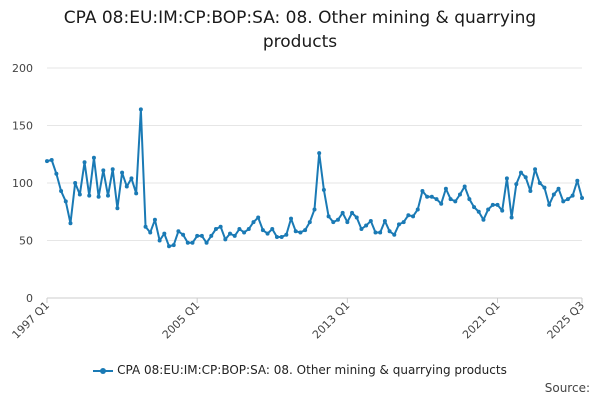 This screenshot has width=600, height=400. I want to click on x-axis: 1997 Q1 2005 Q1 2013 Q1 2021 Q1 2025 Q3, so click(299, 320).